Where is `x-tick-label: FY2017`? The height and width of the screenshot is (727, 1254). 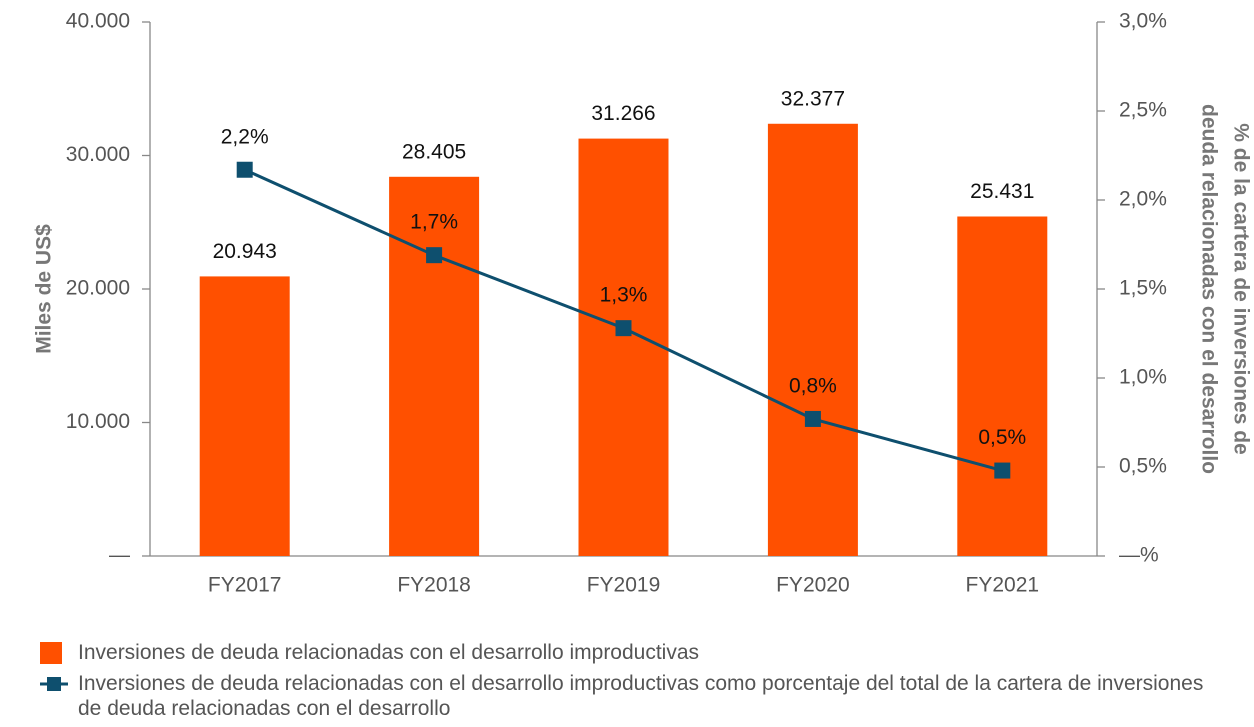
x-tick-label: FY2017 is located at coordinates (245, 585).